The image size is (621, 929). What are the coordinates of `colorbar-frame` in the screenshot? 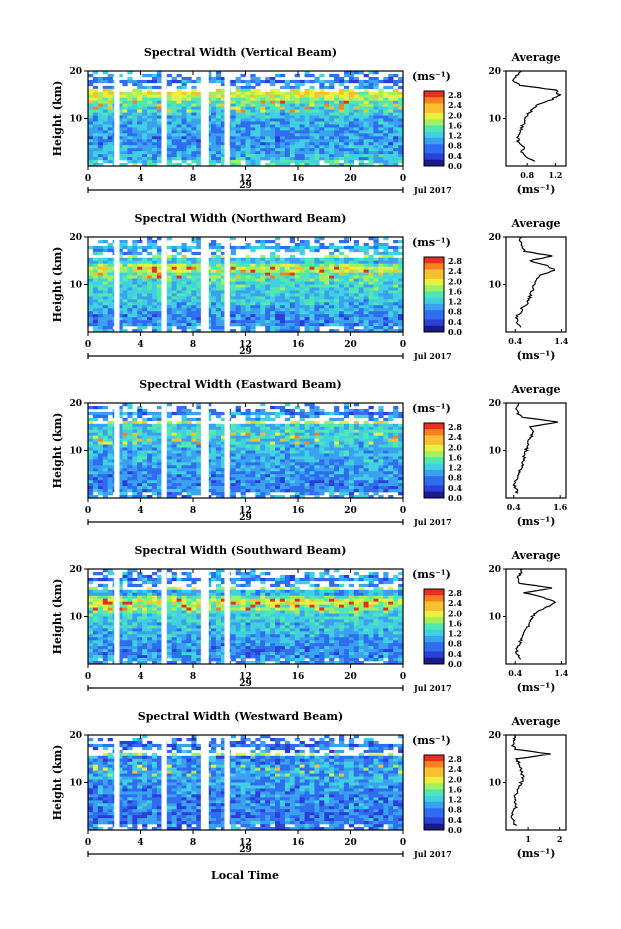 It's located at (434, 128).